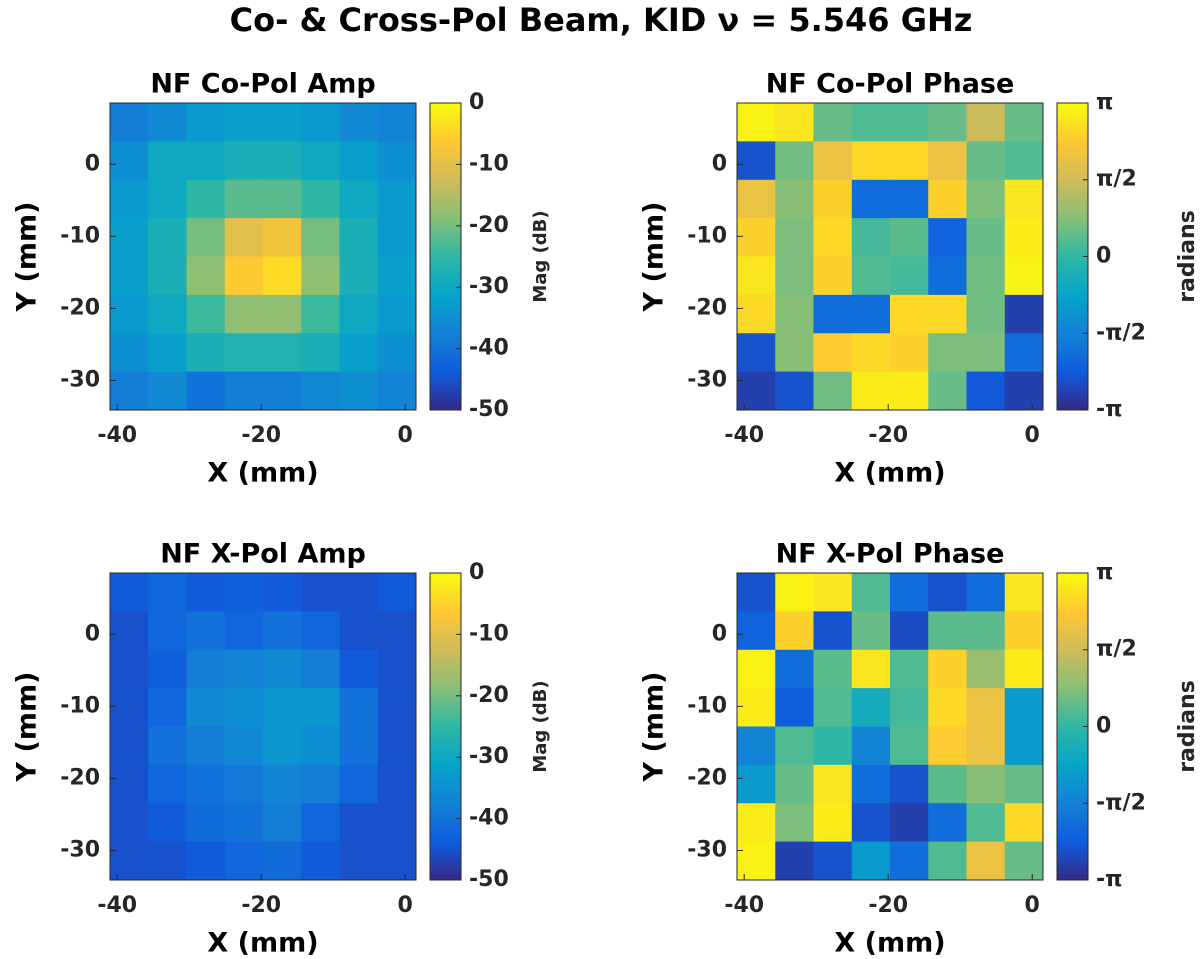 The width and height of the screenshot is (1202, 959). Describe the element at coordinates (719, 633) in the screenshot. I see `y-tick-label: 0` at that location.